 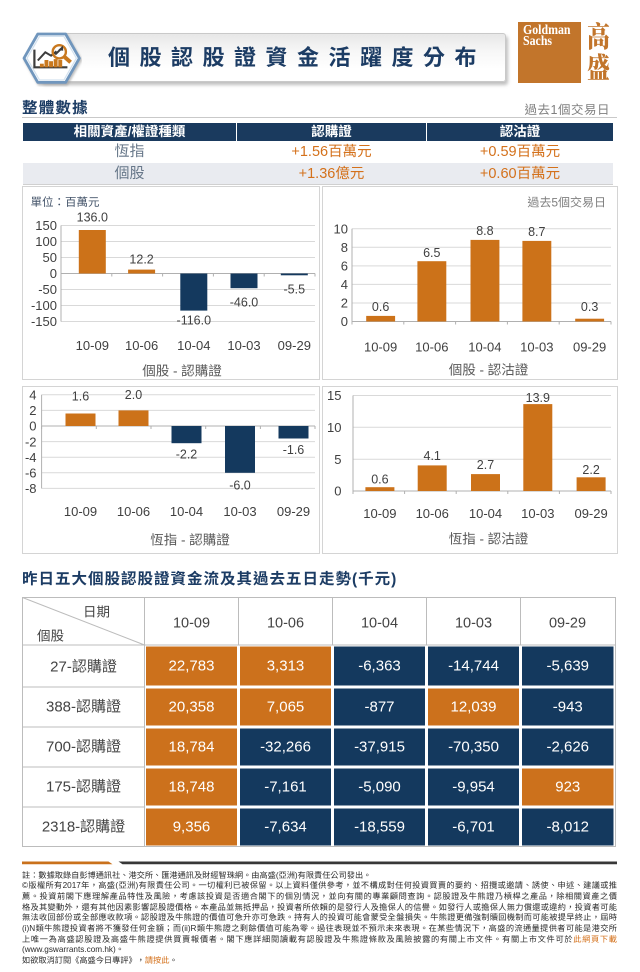 I want to click on svg-text: 8, so click(x=343, y=247).